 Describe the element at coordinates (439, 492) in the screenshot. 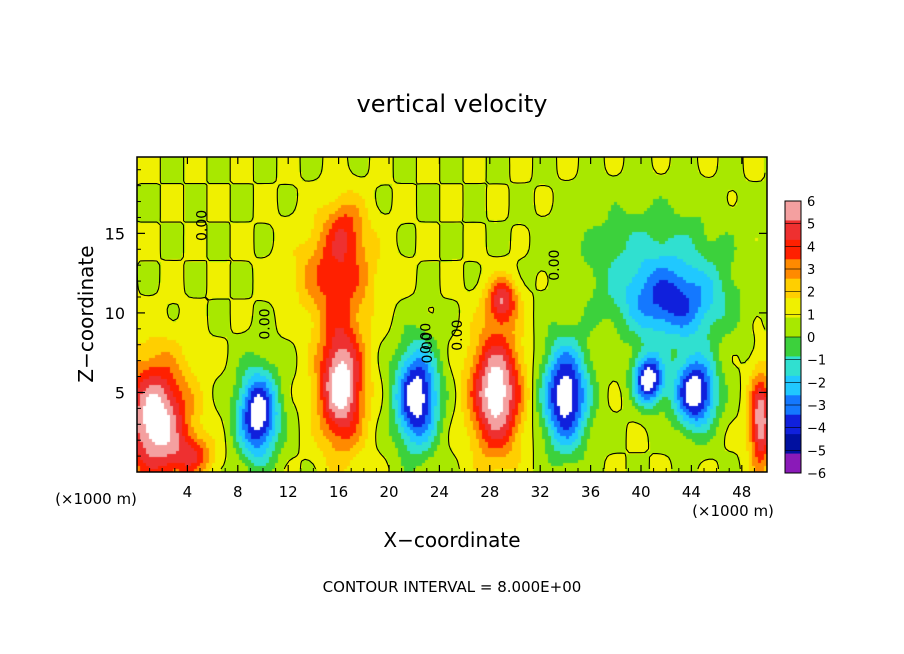

I see `x-tick-label: 24` at that location.